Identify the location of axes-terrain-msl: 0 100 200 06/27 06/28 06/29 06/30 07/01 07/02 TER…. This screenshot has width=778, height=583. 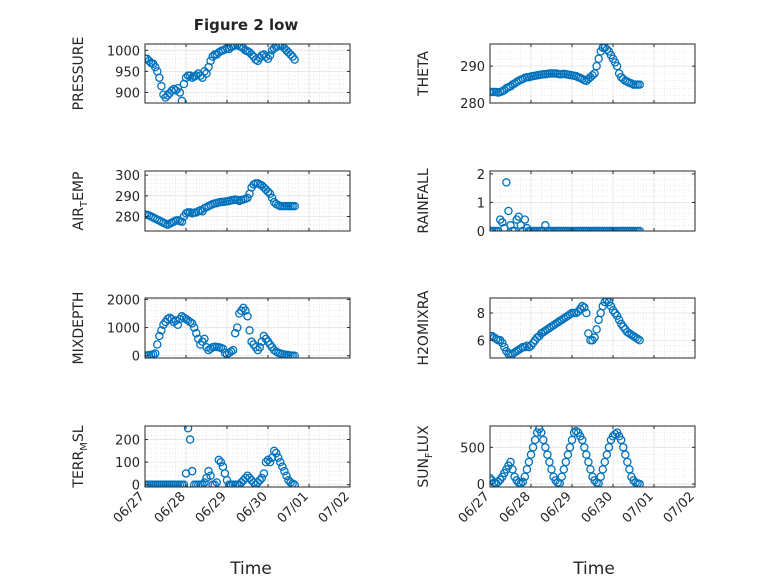
(212, 475).